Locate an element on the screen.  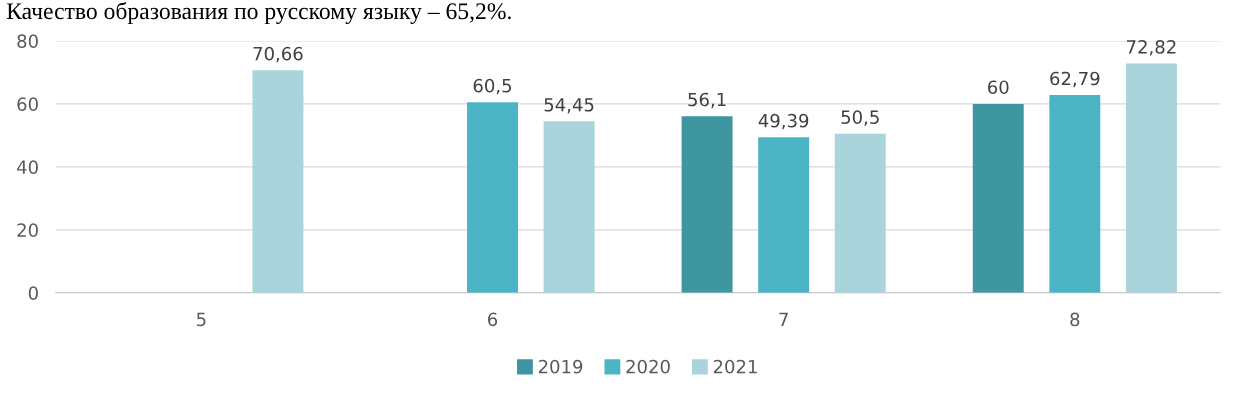
legend-label: 2020 is located at coordinates (648, 366).